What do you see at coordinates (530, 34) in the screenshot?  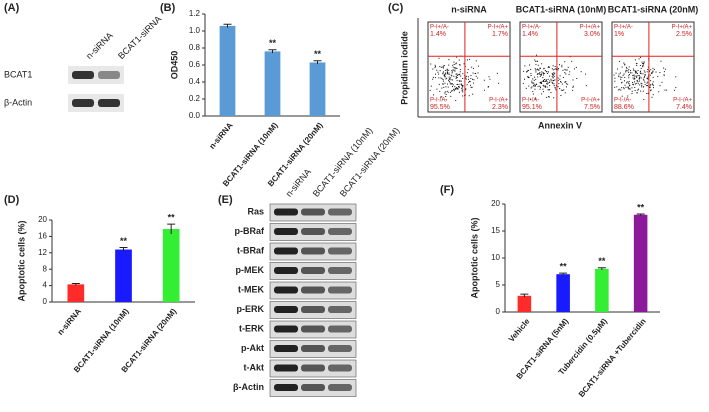 I see `quadrant-value: 1.4%` at bounding box center [530, 34].